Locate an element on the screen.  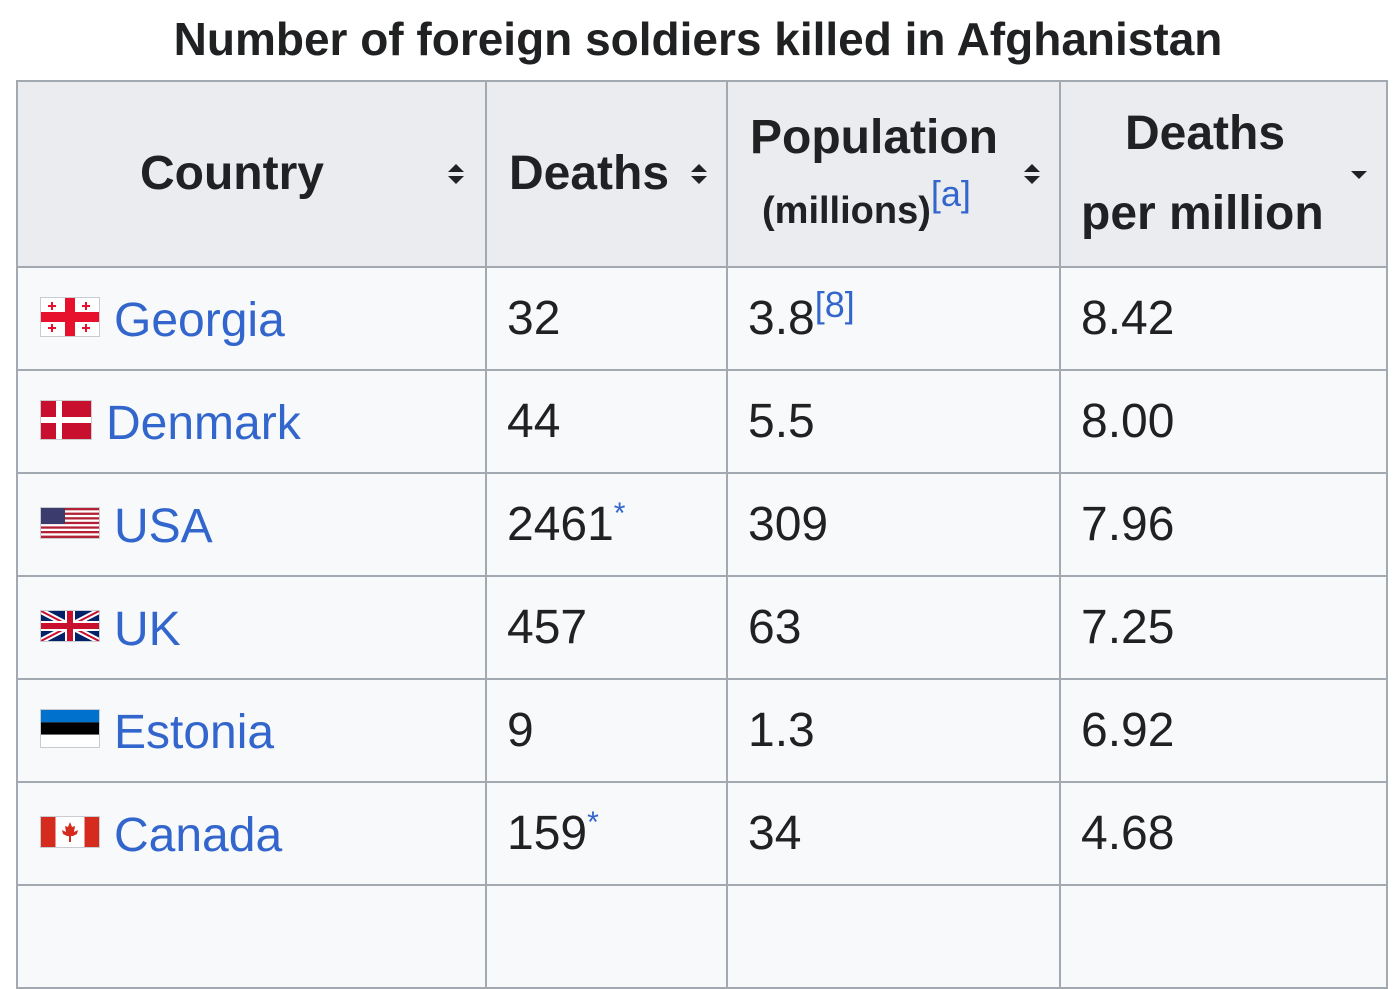
canada-flag-icon is located at coordinates (70, 831).